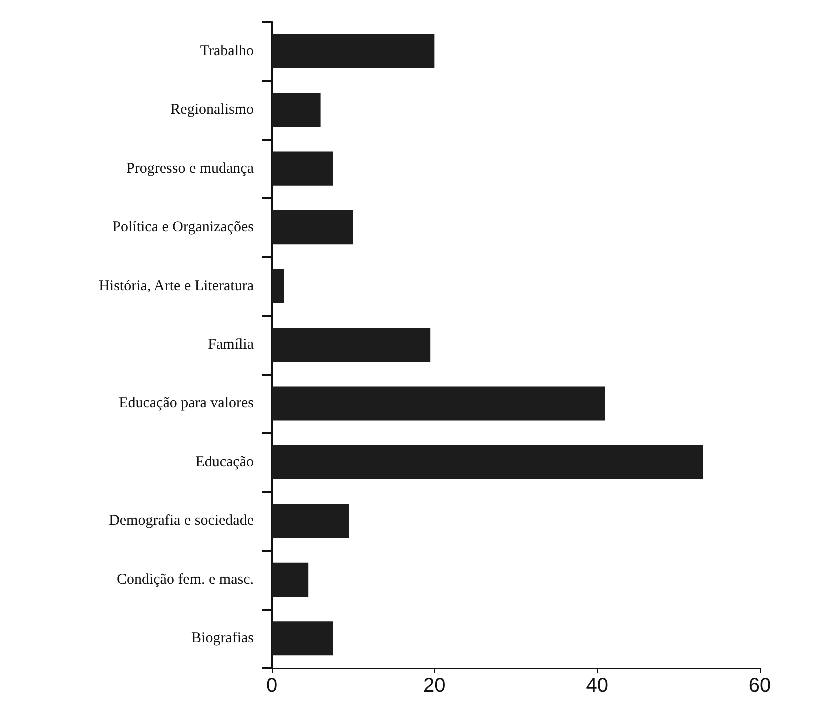  What do you see at coordinates (223, 638) in the screenshot?
I see `y-tick-label: Biografias` at bounding box center [223, 638].